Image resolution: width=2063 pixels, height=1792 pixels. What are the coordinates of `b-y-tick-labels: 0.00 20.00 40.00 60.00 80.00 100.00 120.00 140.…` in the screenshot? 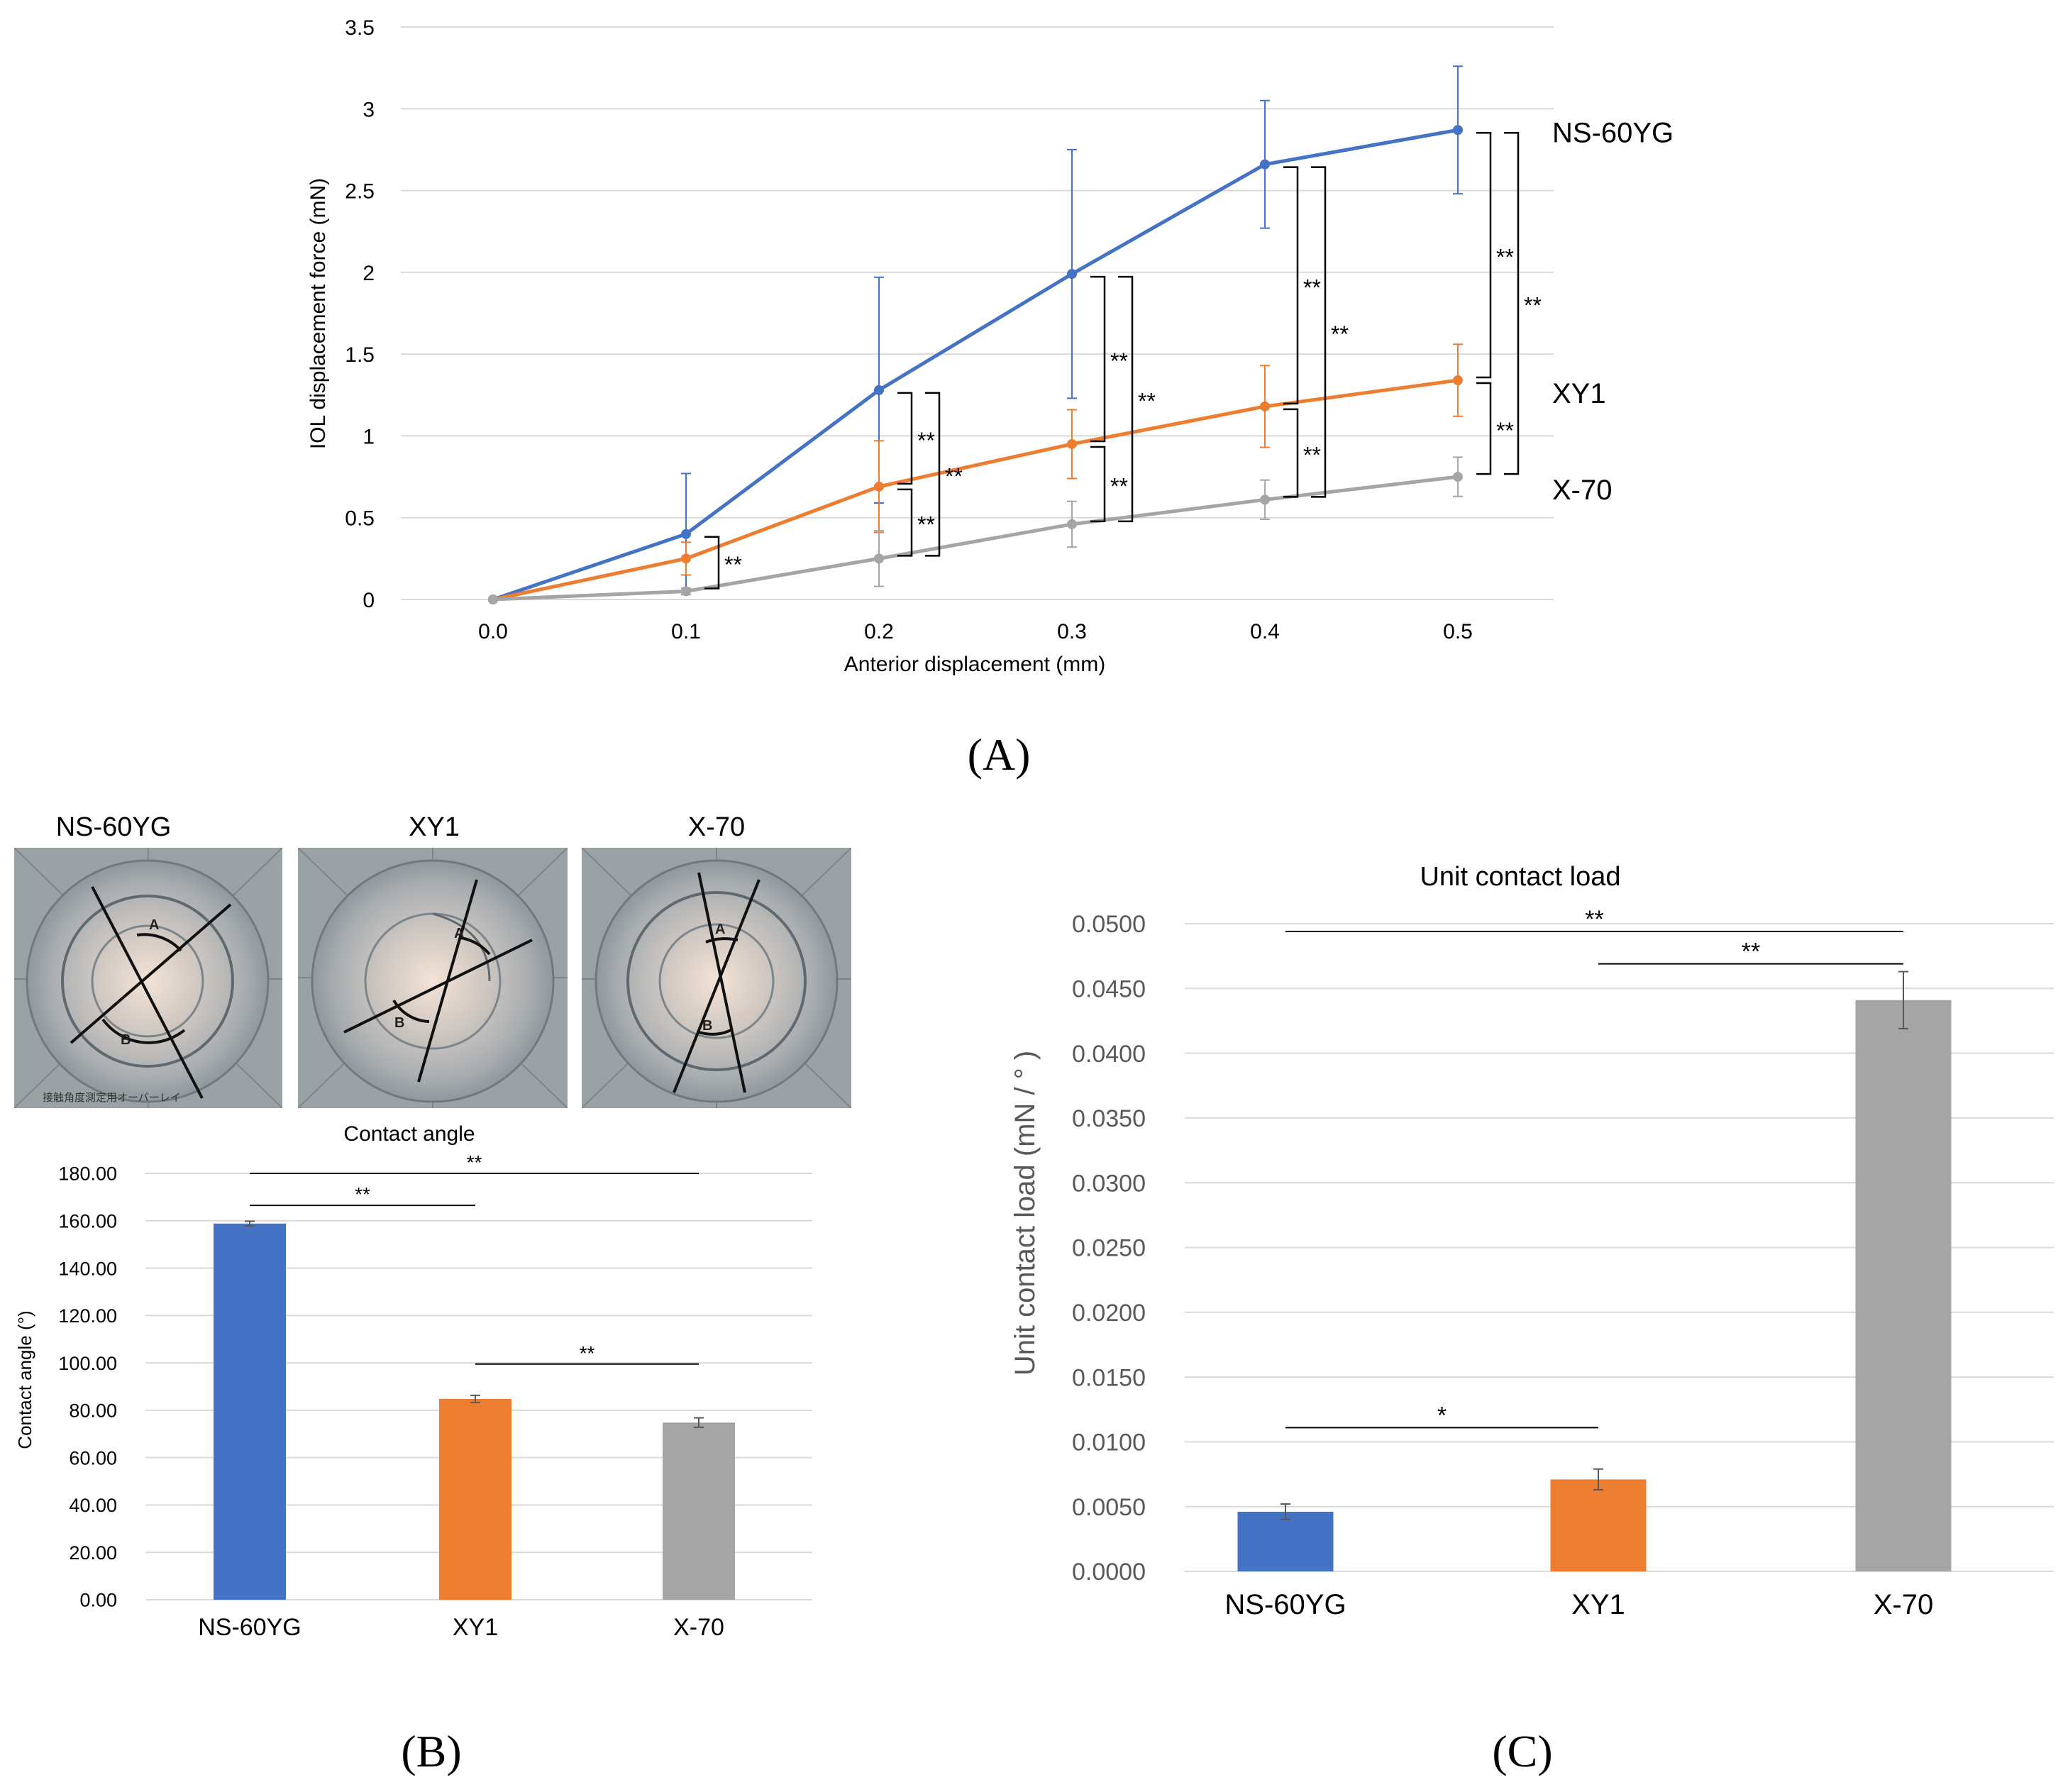 It's located at (87, 1387).